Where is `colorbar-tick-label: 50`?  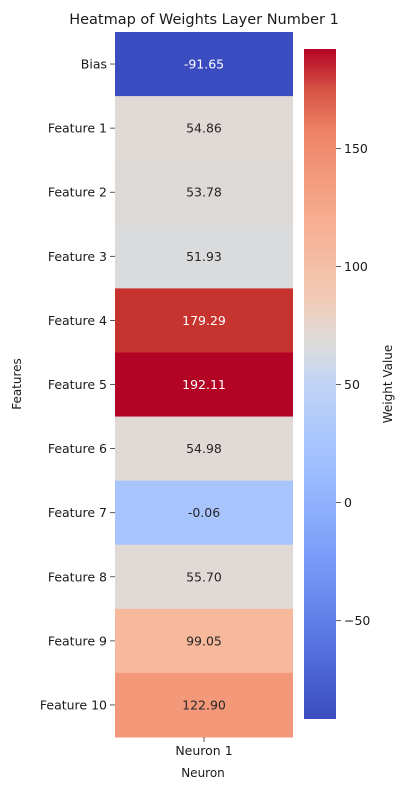
colorbar-tick-label: 50 is located at coordinates (352, 384).